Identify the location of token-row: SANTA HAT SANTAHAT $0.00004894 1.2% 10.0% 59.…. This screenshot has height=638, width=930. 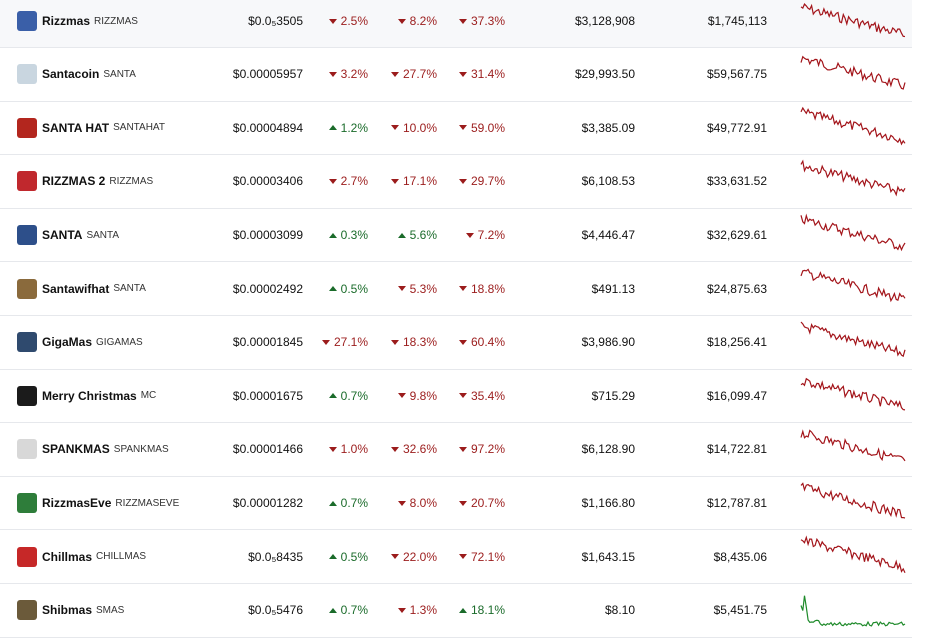
(456, 129).